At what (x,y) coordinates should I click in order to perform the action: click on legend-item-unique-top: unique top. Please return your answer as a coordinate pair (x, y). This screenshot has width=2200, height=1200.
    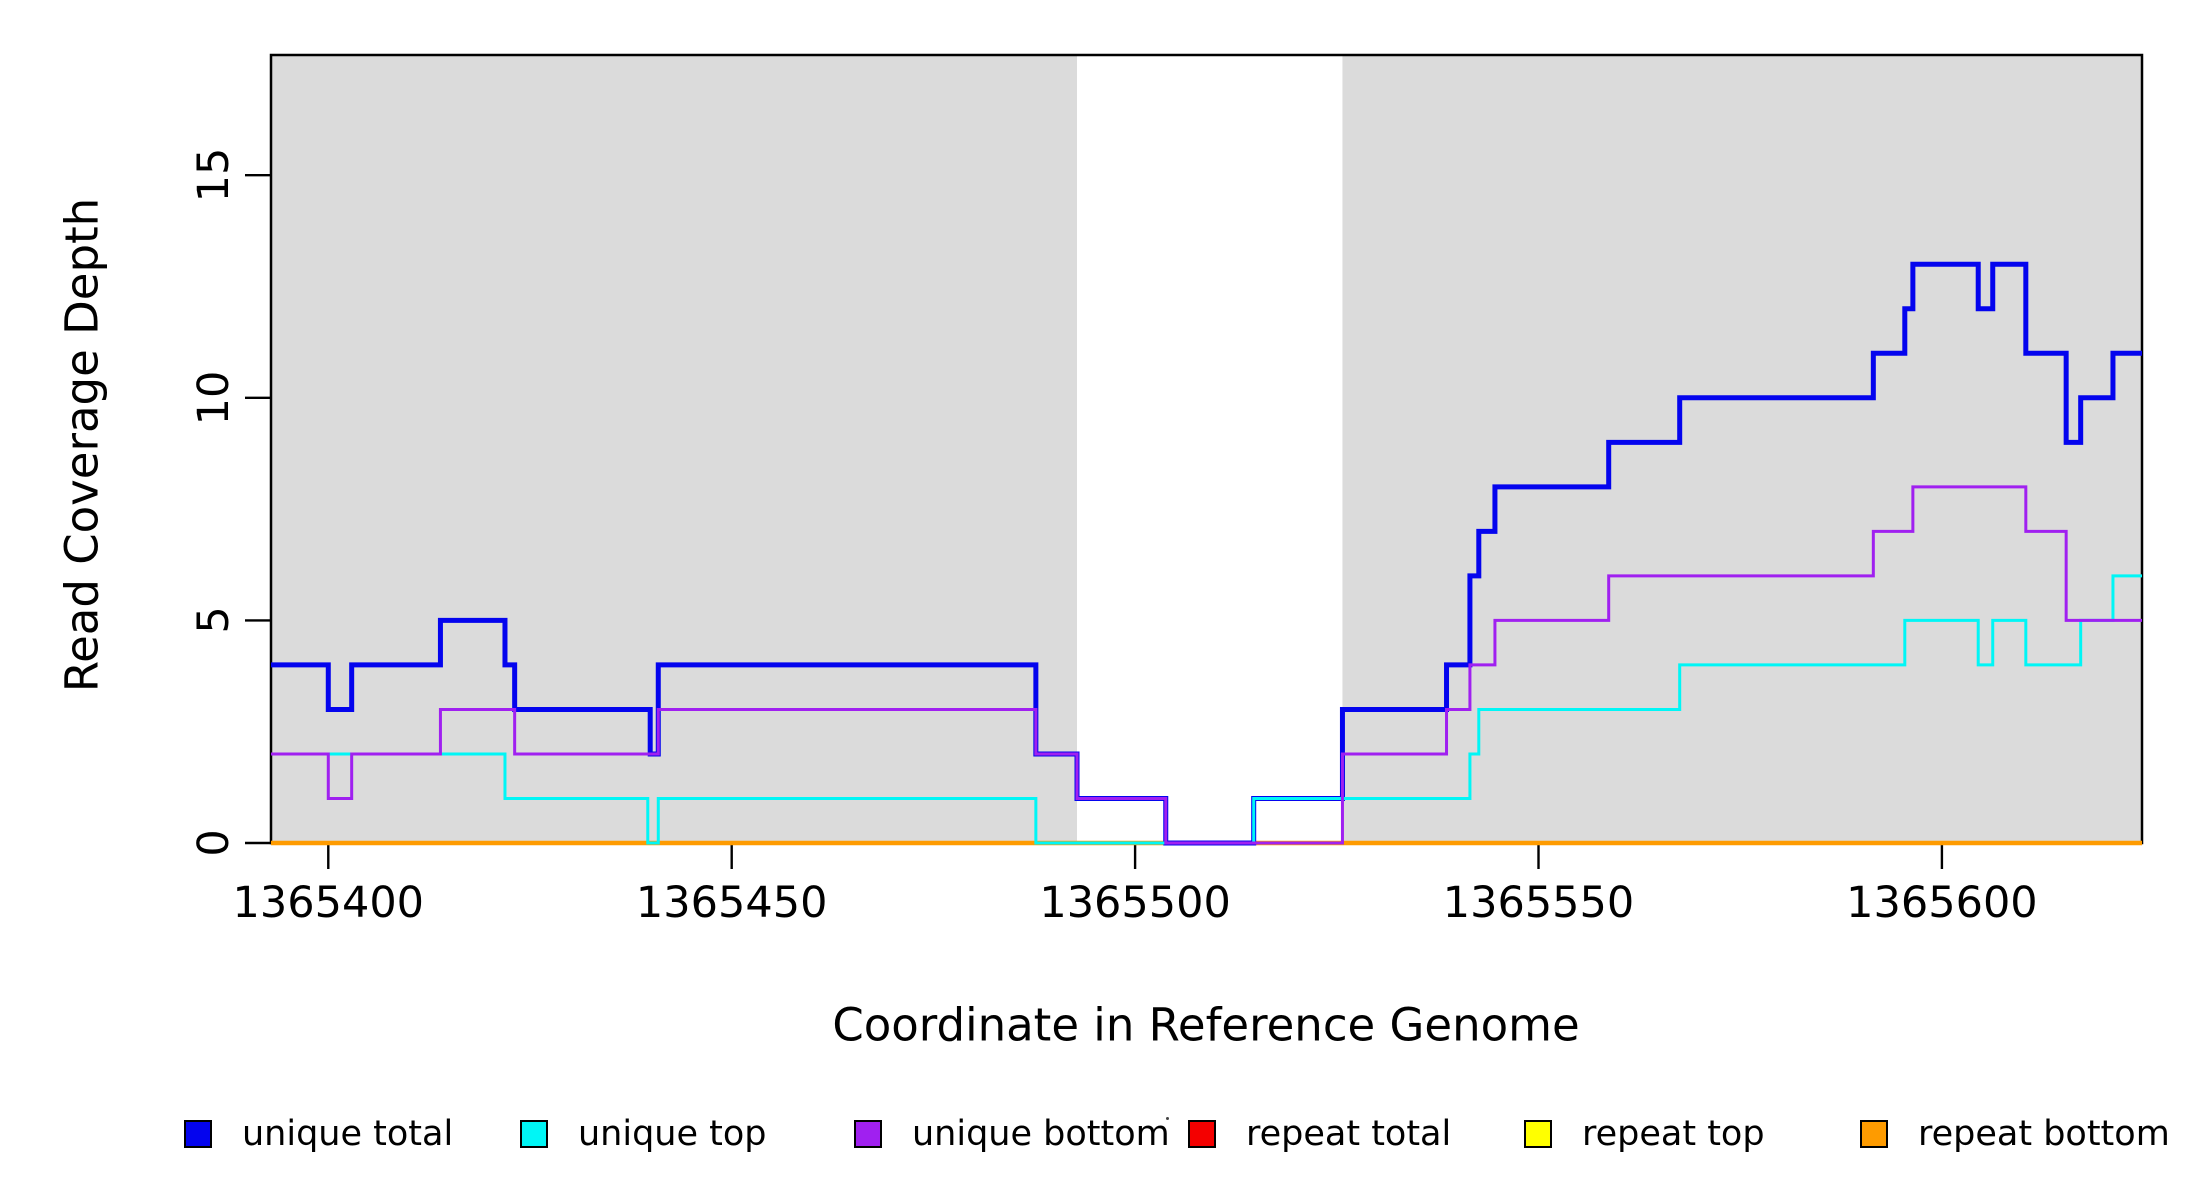
    Looking at the image, I should click on (643, 1134).